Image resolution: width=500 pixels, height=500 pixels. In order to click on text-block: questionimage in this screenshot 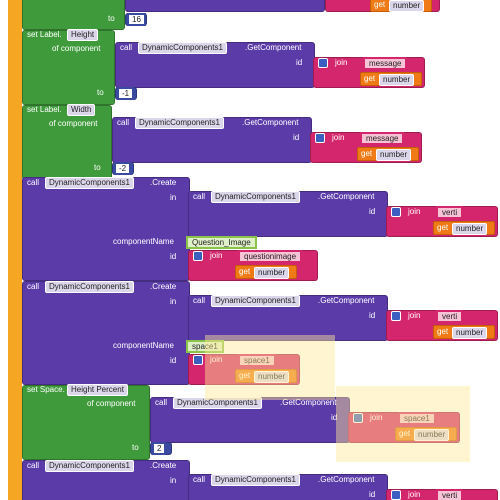, I will do `click(270, 256)`.